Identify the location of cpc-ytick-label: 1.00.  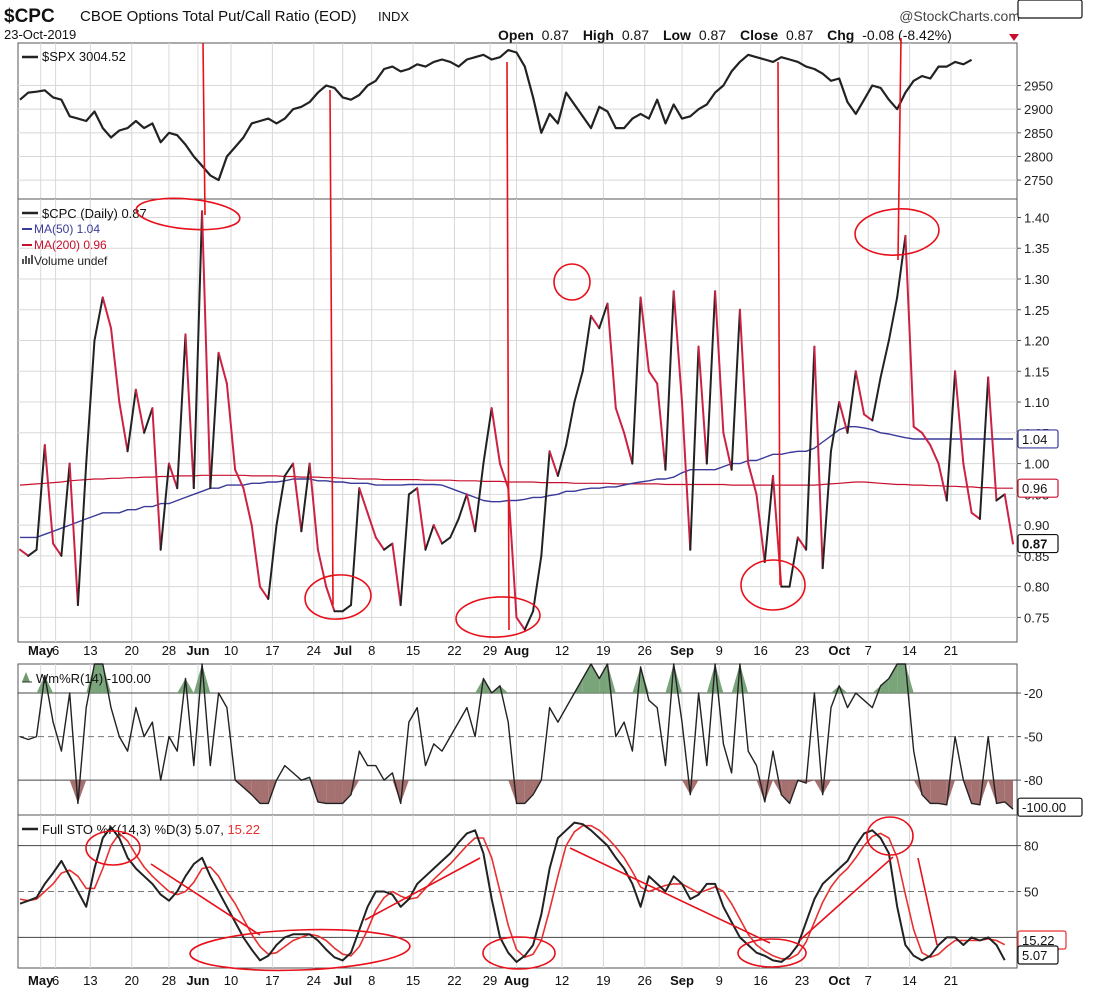
(1036, 464).